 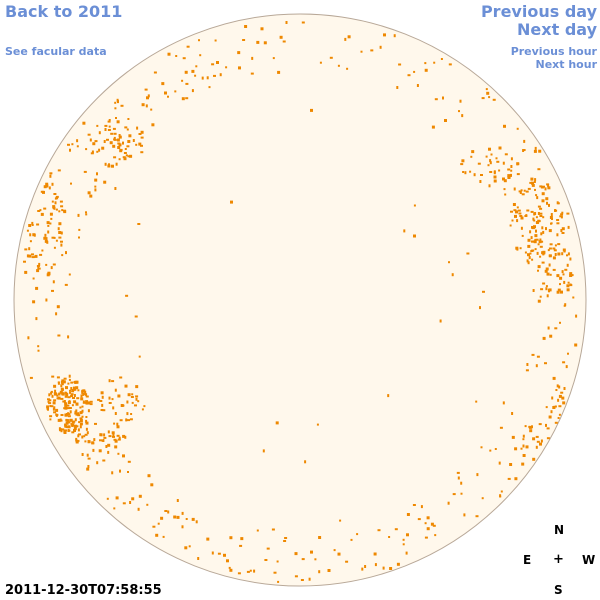 What do you see at coordinates (56, 51) in the screenshot?
I see `see-facular-data-link: See facular data` at bounding box center [56, 51].